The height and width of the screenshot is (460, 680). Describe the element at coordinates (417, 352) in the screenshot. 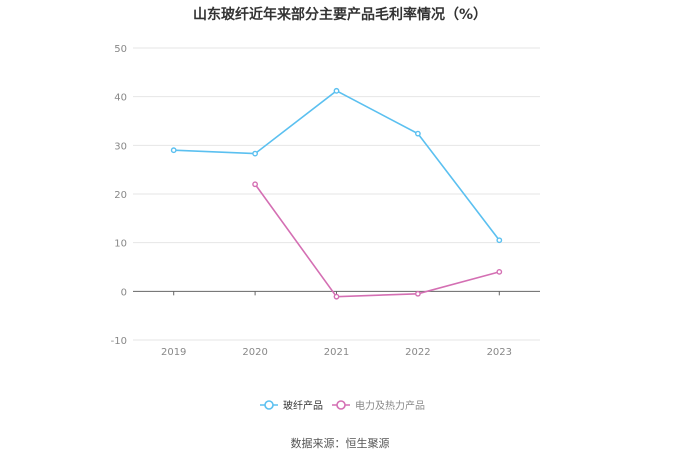

I see `x-tick-label: 2022` at that location.